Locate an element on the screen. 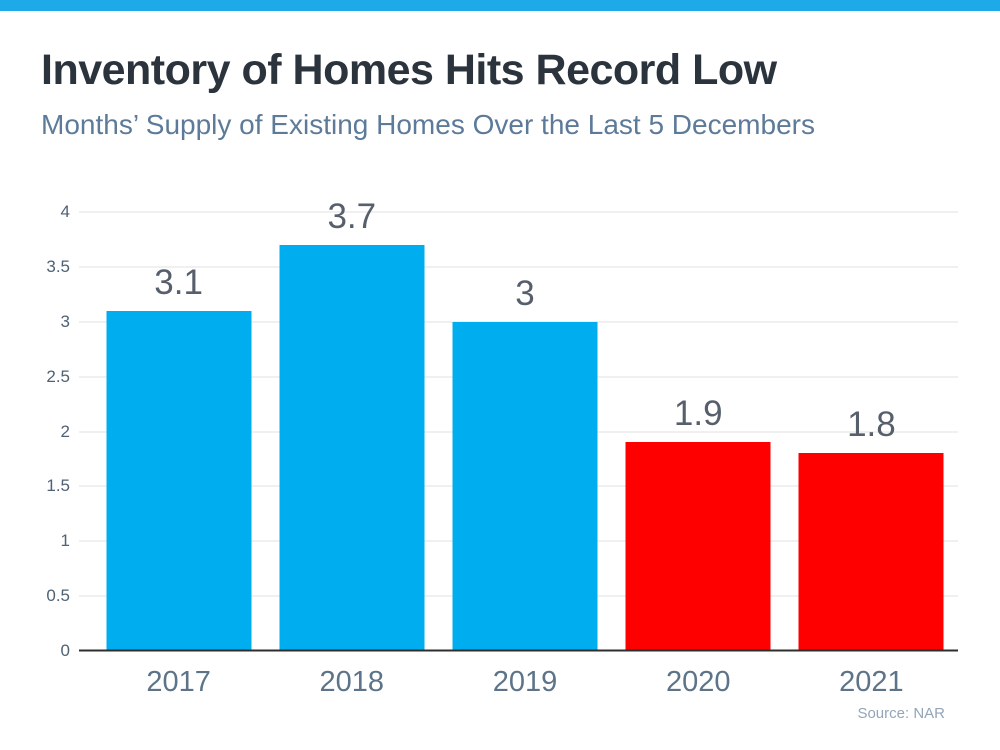 This screenshot has height=750, width=1000. y-tick-label: 3 is located at coordinates (65, 321).